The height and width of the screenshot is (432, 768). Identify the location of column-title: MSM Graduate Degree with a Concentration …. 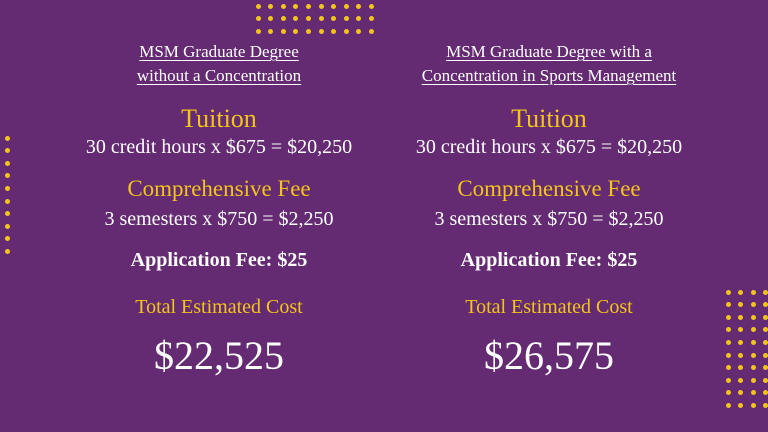
(549, 64).